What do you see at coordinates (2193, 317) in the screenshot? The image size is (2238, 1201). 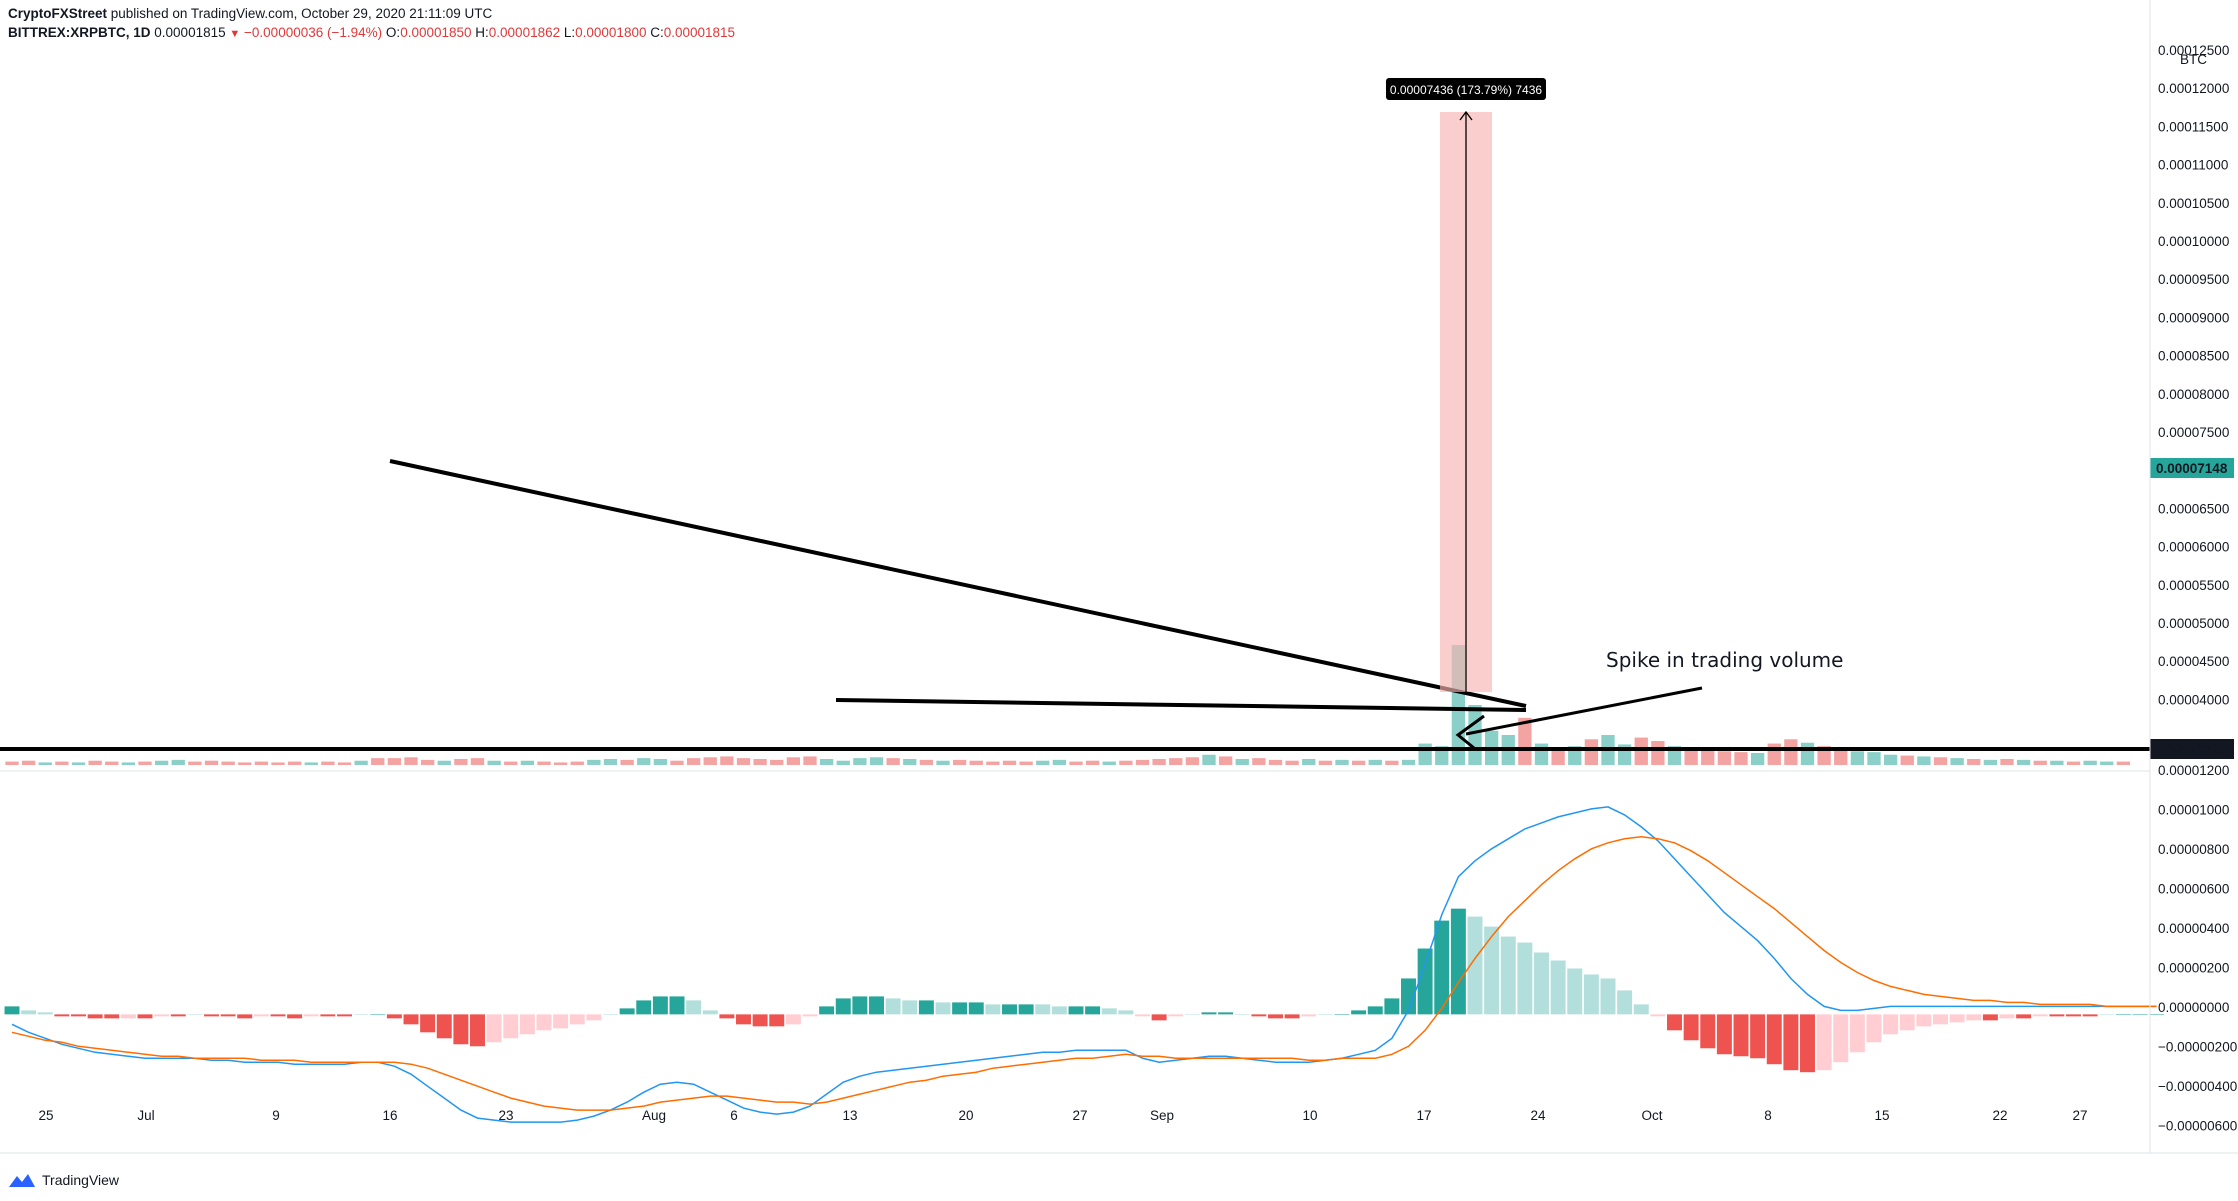 I see `price-tick-label: 0.00009000` at bounding box center [2193, 317].